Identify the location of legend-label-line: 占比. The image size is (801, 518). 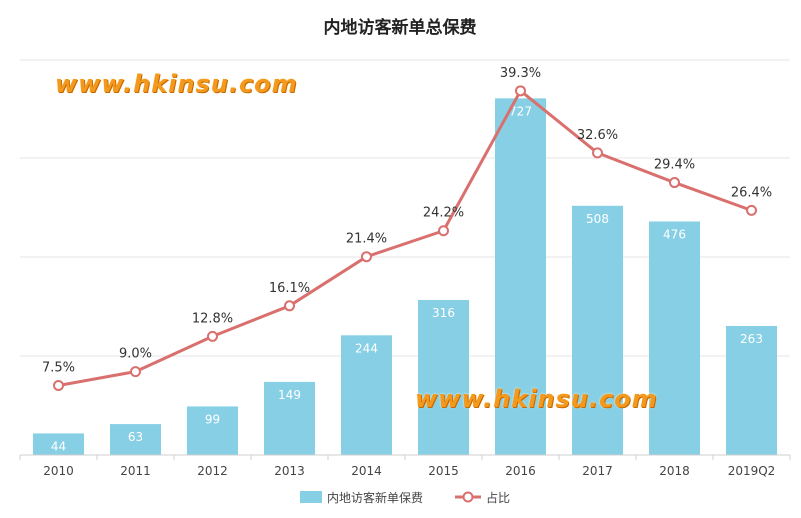
(498, 497).